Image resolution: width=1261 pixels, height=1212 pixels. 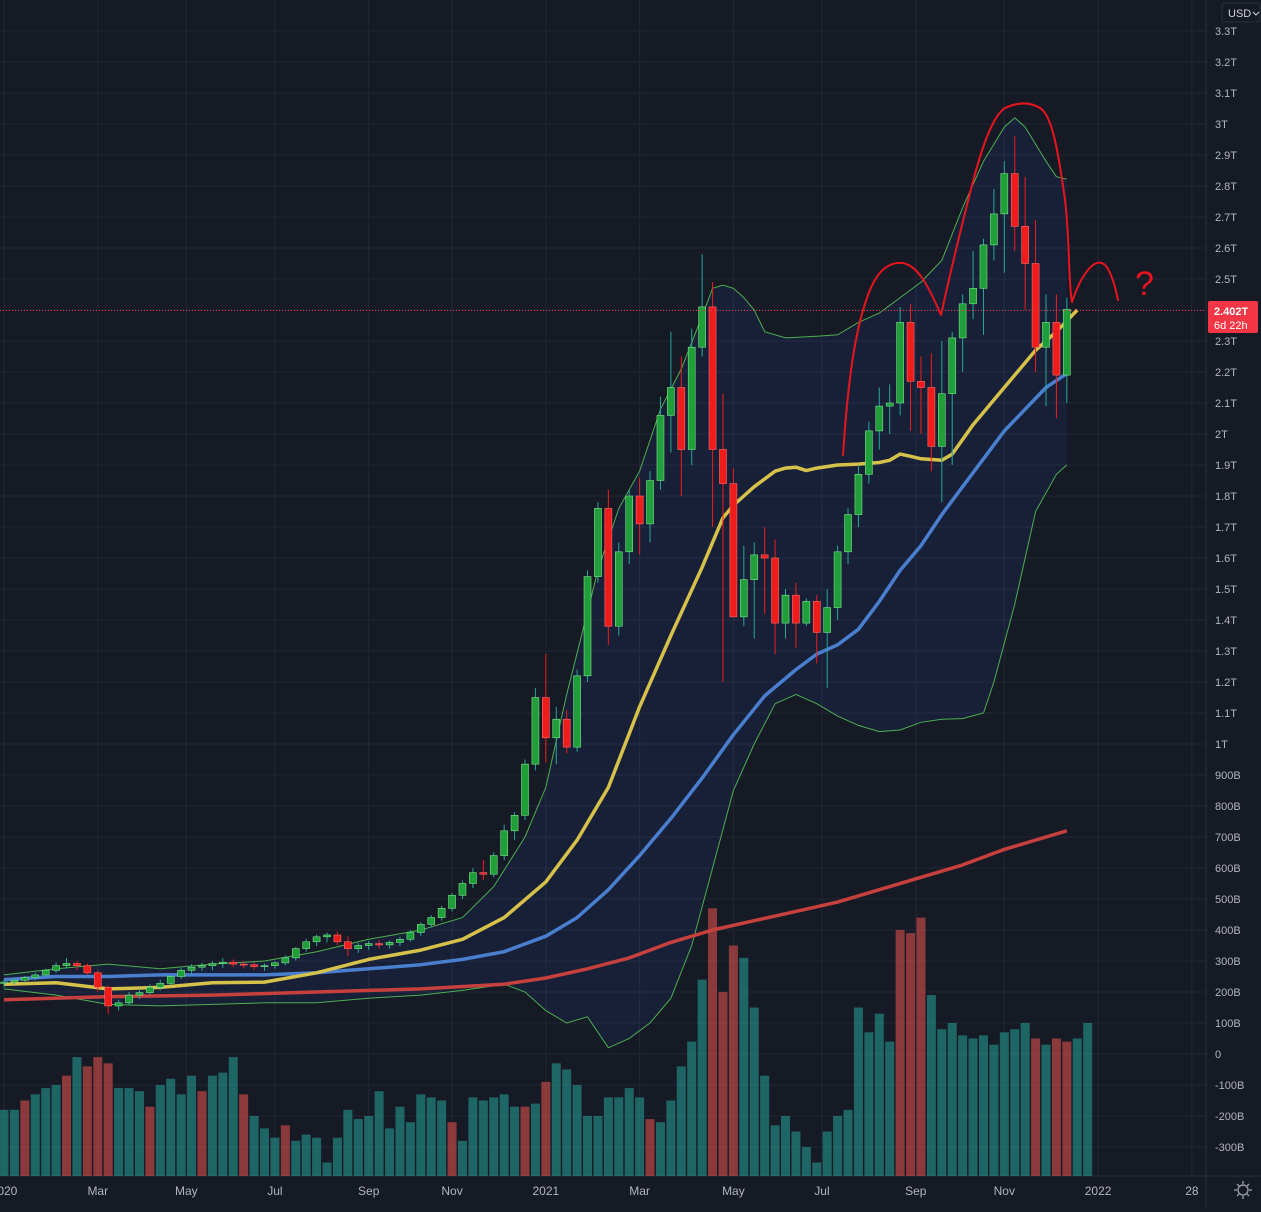 I want to click on price-axis-label: 500B, so click(x=1228, y=900).